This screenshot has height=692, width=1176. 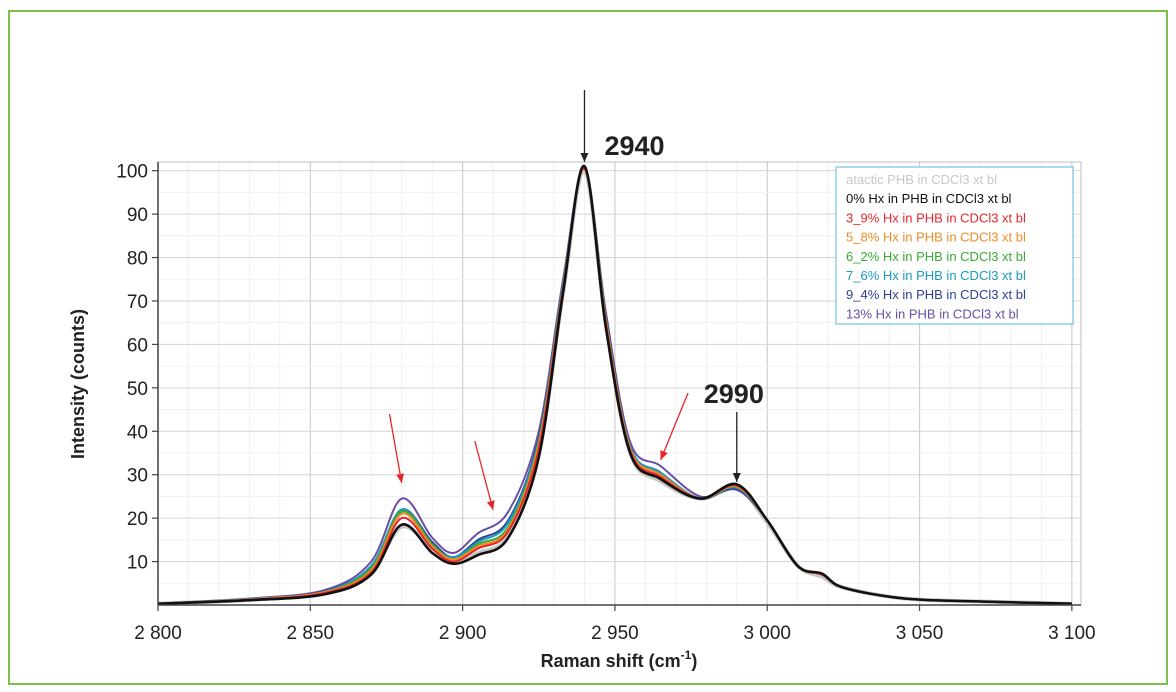 What do you see at coordinates (137, 432) in the screenshot?
I see `y-tick-label: 40` at bounding box center [137, 432].